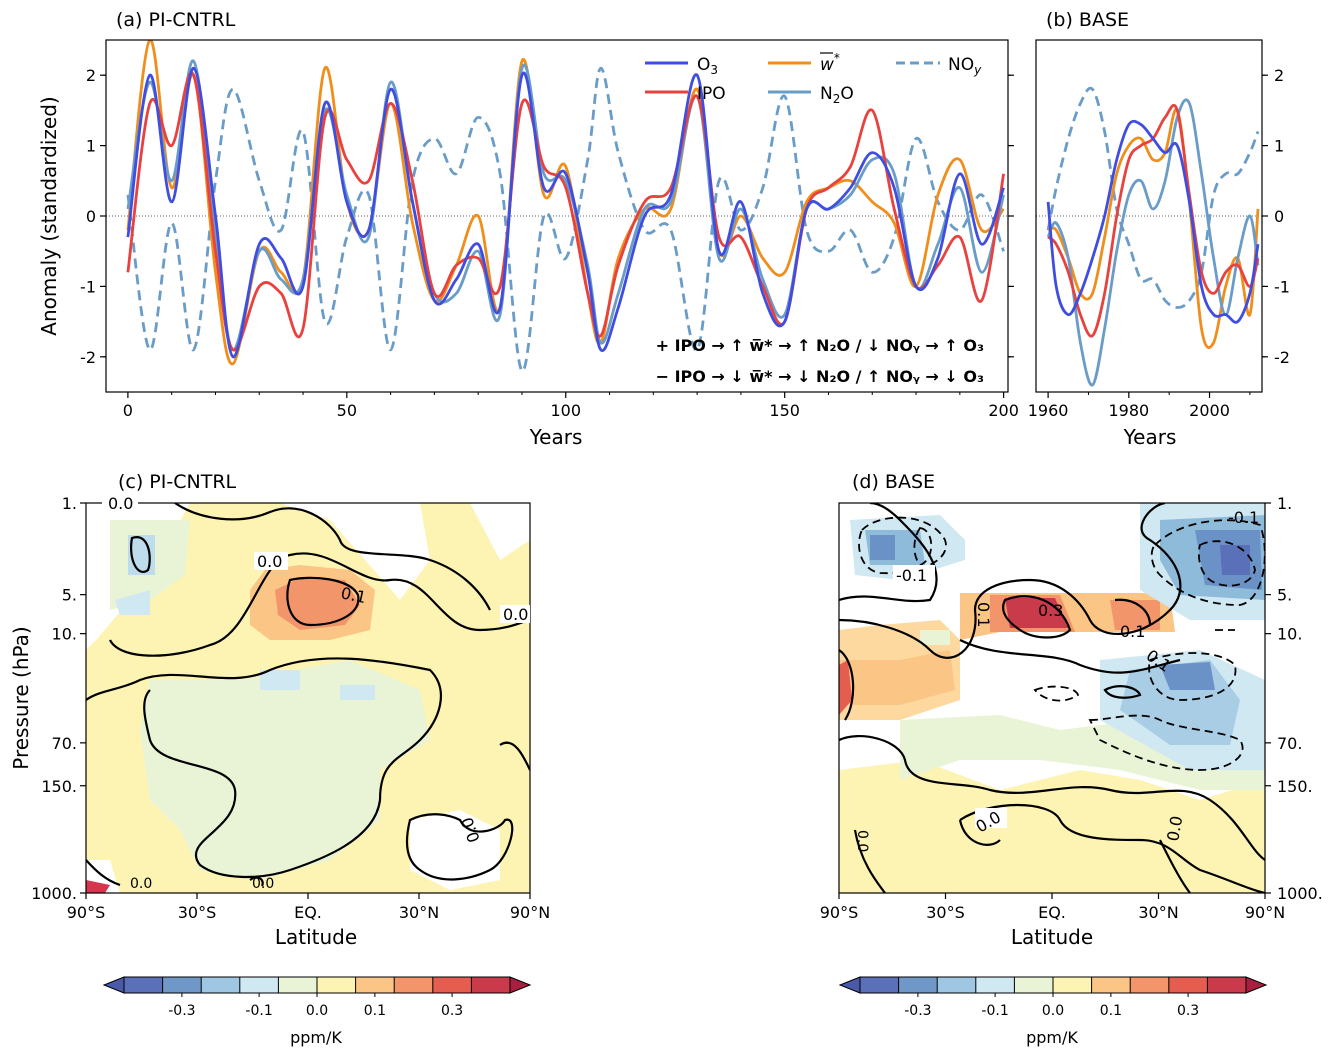  What do you see at coordinates (1150, 437) in the screenshot?
I see `panel-b-xlabel: Years` at bounding box center [1150, 437].